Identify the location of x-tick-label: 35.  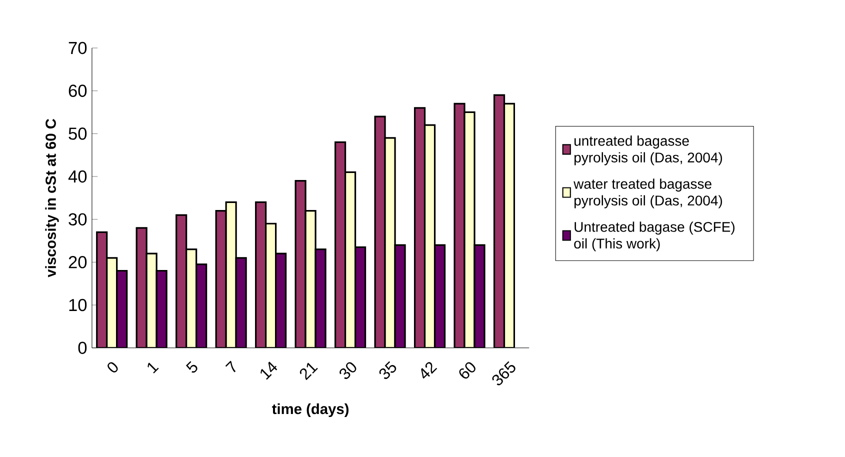
(387, 370).